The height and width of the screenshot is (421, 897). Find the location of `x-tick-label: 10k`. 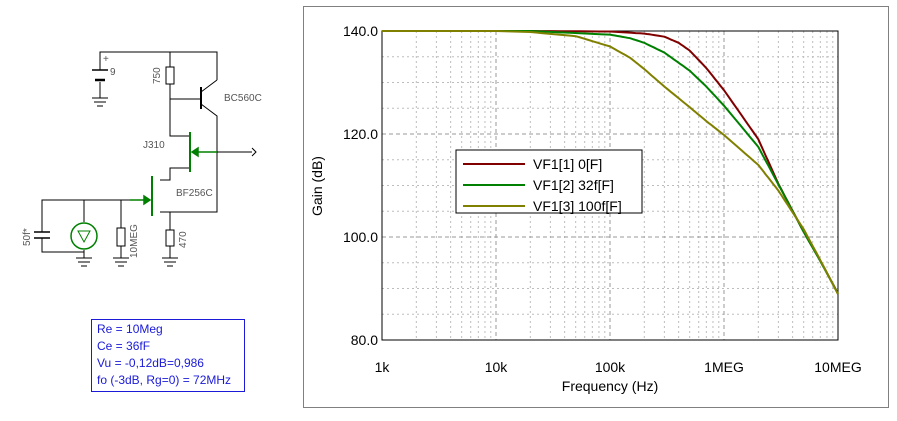

x-tick-label: 10k is located at coordinates (497, 367).